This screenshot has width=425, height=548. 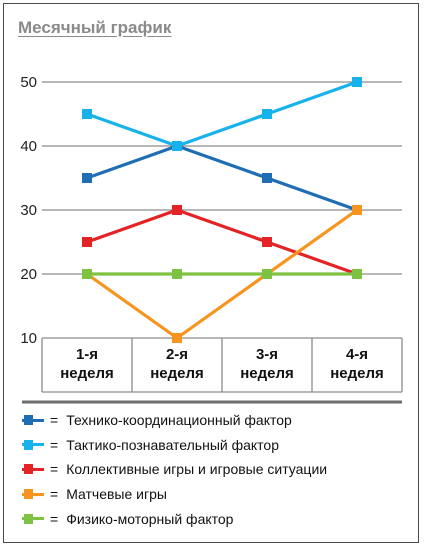 What do you see at coordinates (267, 364) in the screenshot?
I see `x-tick-label: 3-я неделя` at bounding box center [267, 364].